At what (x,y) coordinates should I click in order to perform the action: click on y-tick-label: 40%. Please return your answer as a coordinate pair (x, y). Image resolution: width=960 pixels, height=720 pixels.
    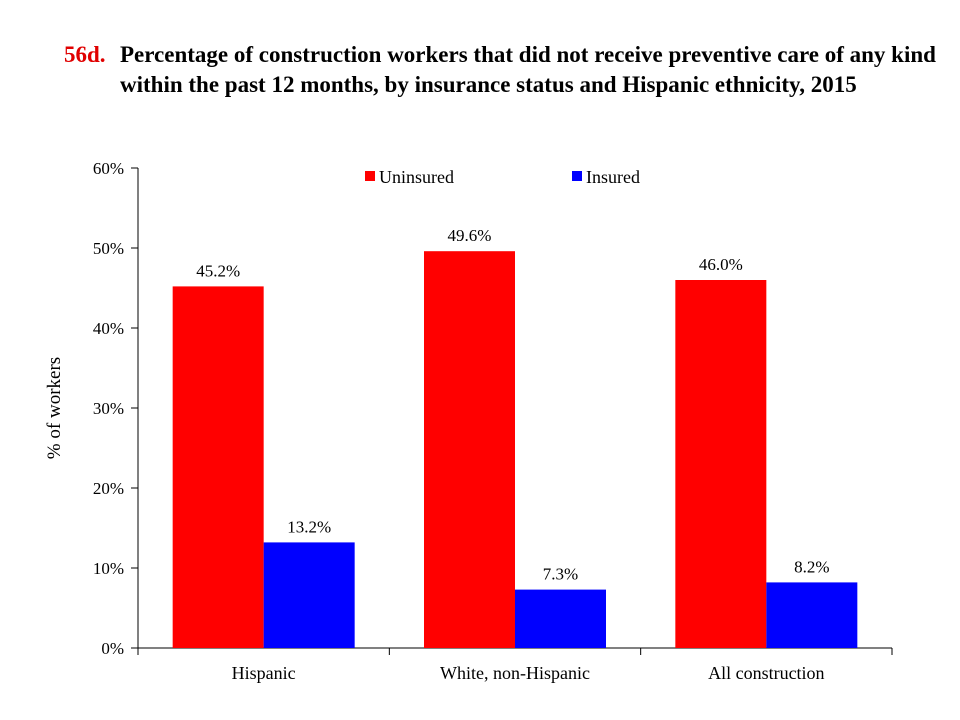
    Looking at the image, I should click on (108, 328).